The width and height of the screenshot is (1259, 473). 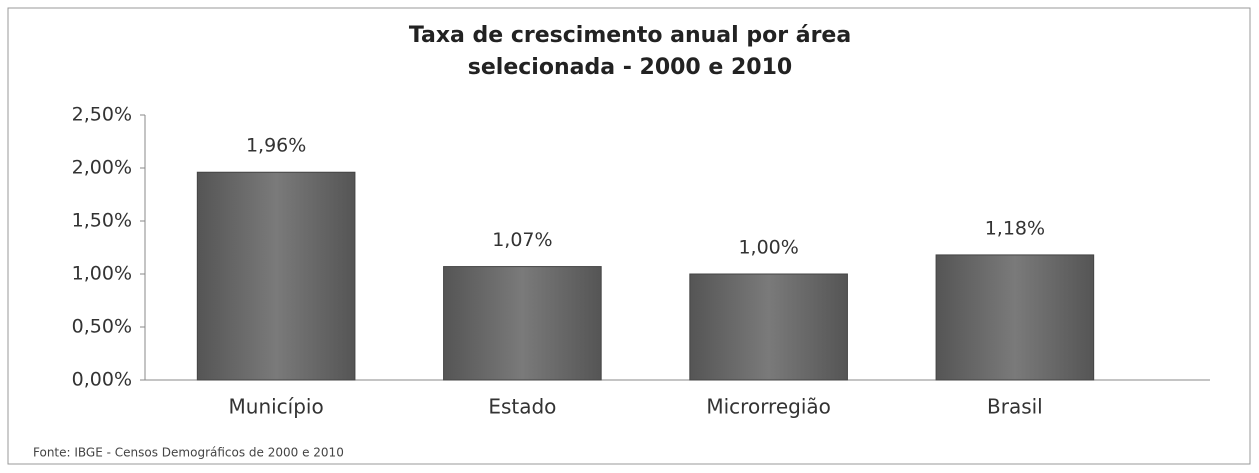 I want to click on value-label: 1,07%, so click(x=522, y=240).